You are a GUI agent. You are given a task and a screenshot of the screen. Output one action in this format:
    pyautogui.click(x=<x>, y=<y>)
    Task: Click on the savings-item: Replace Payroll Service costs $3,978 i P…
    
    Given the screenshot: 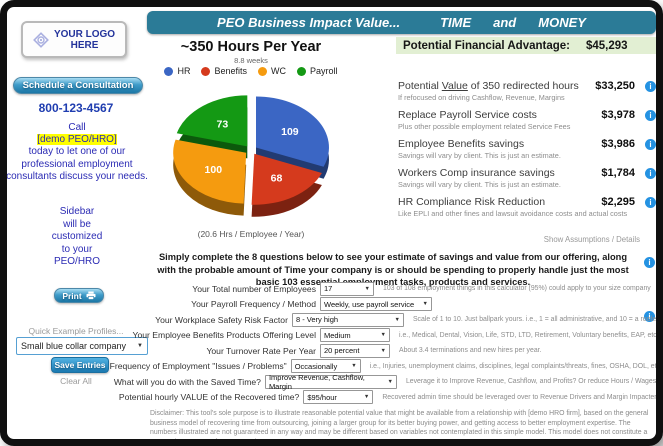 What is the action you would take?
    pyautogui.click(x=527, y=120)
    